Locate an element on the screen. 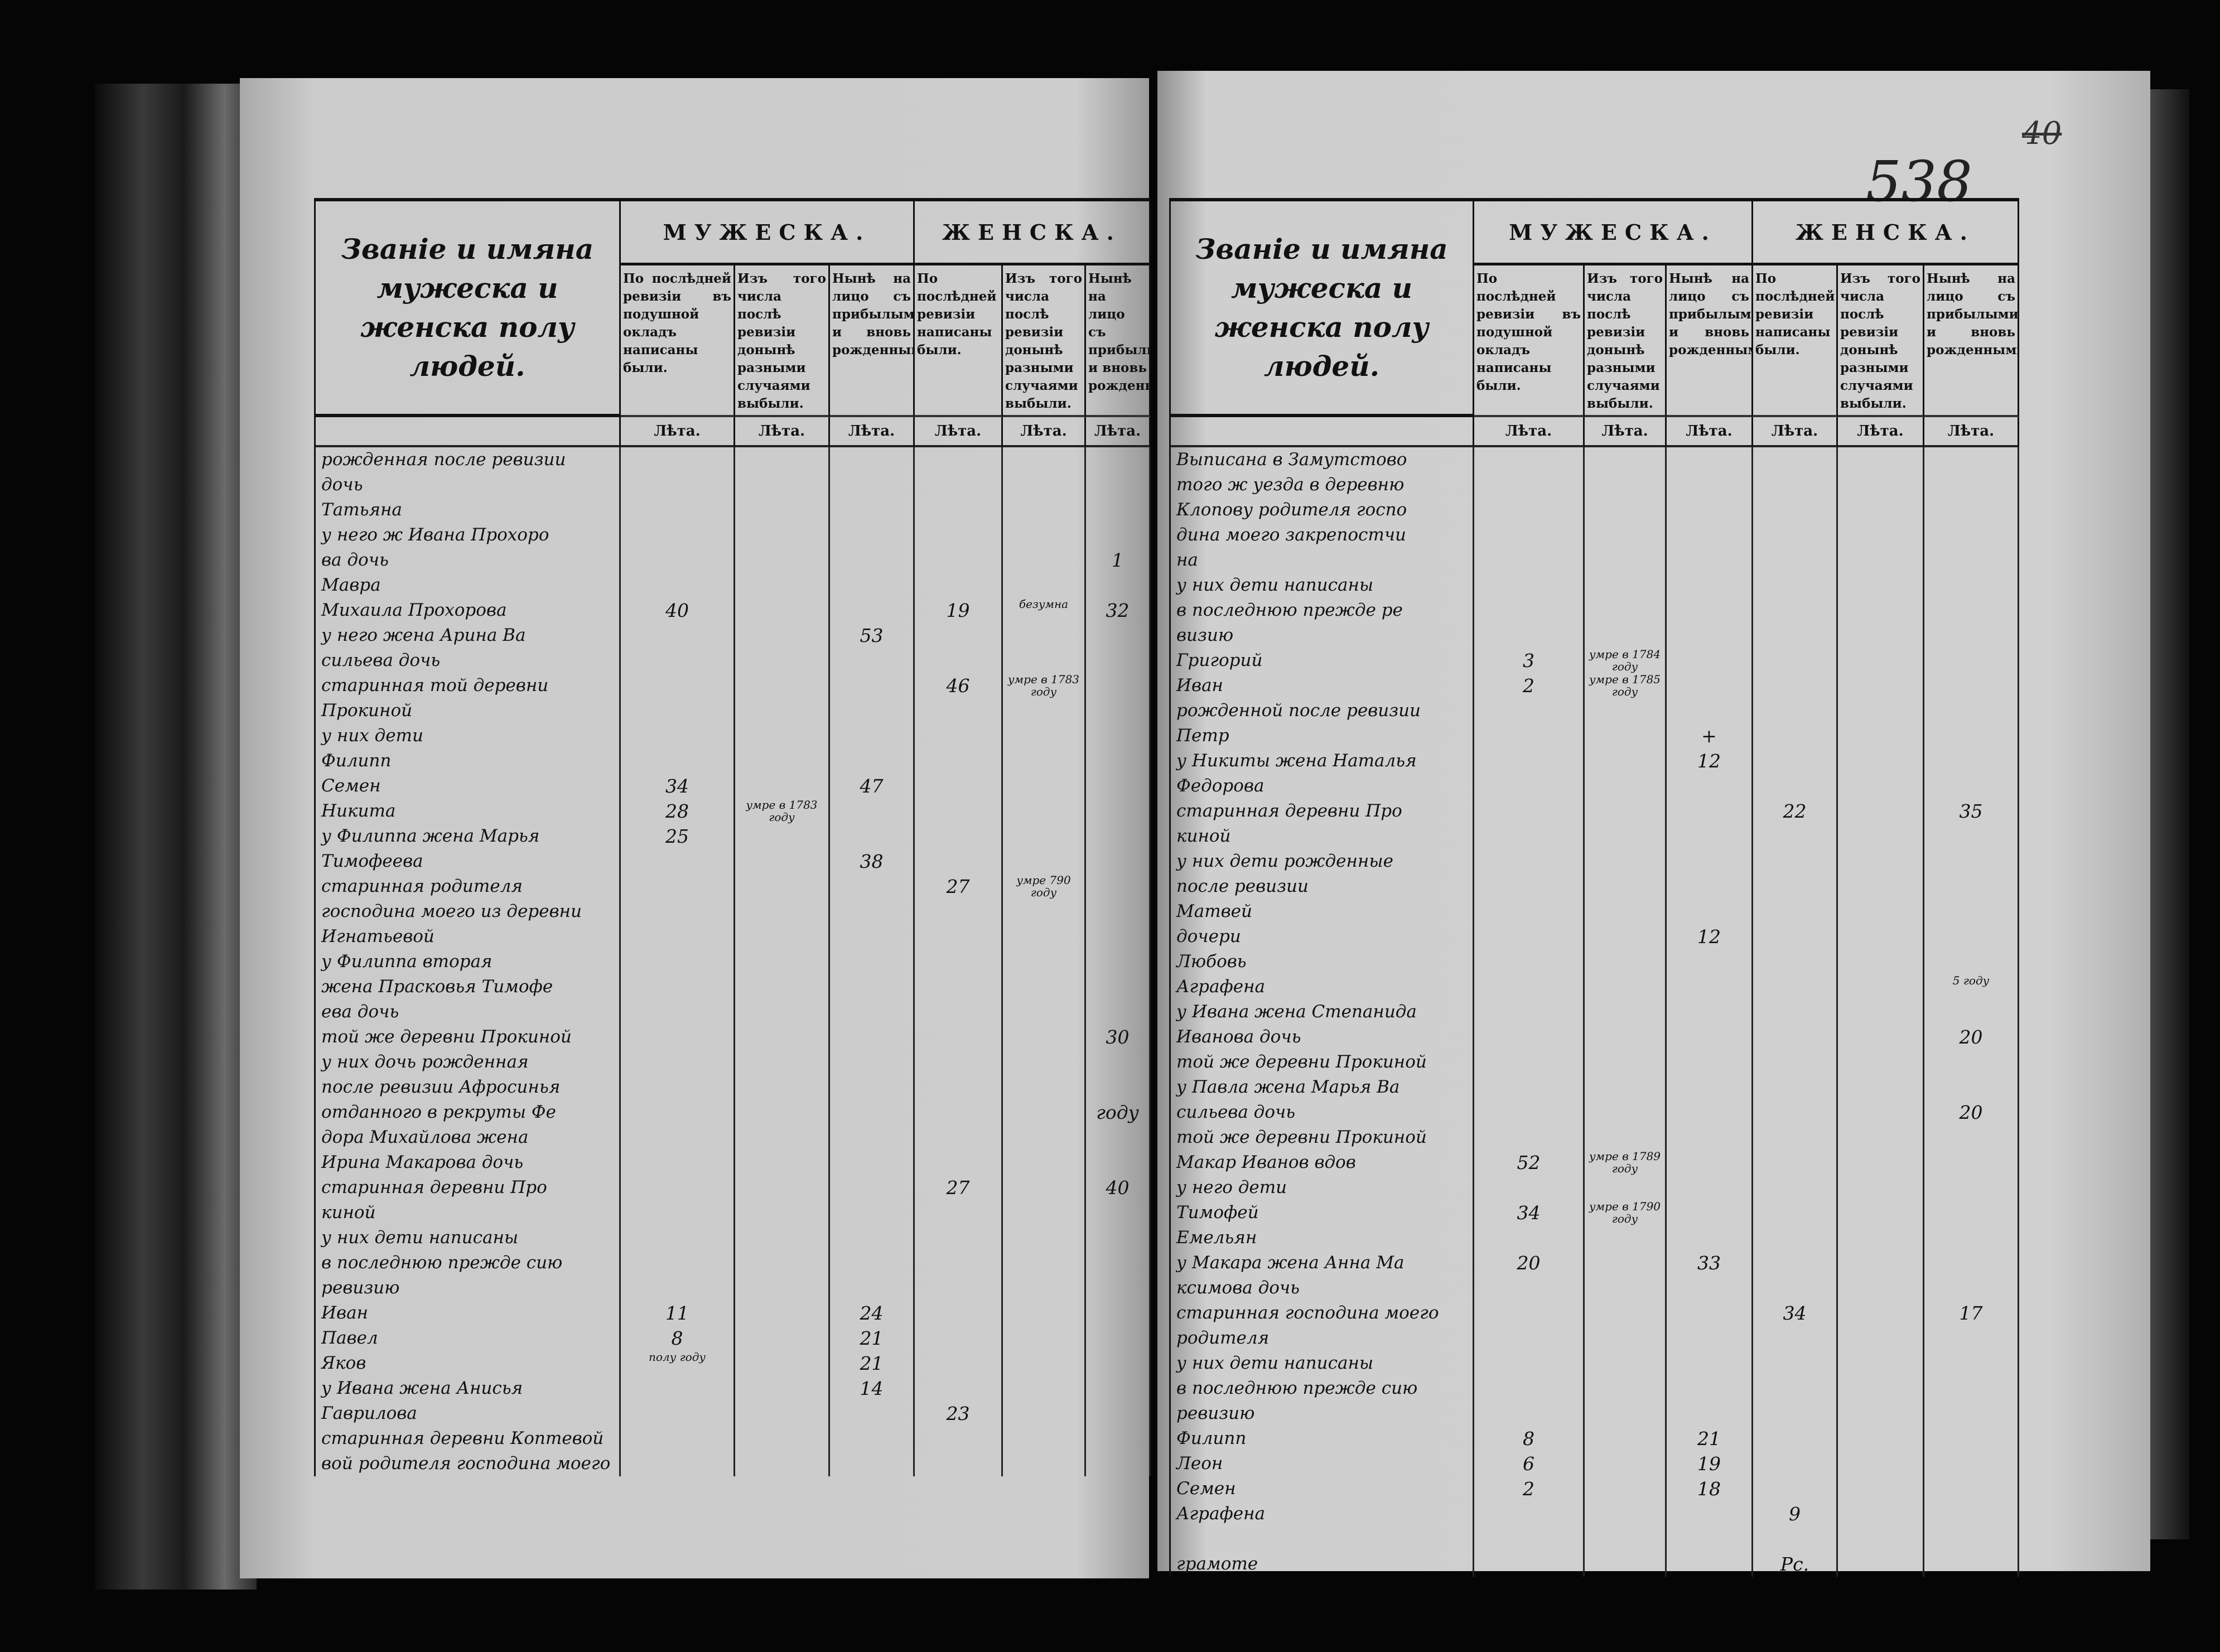  entry-name-line: дочери is located at coordinates (1322, 937).